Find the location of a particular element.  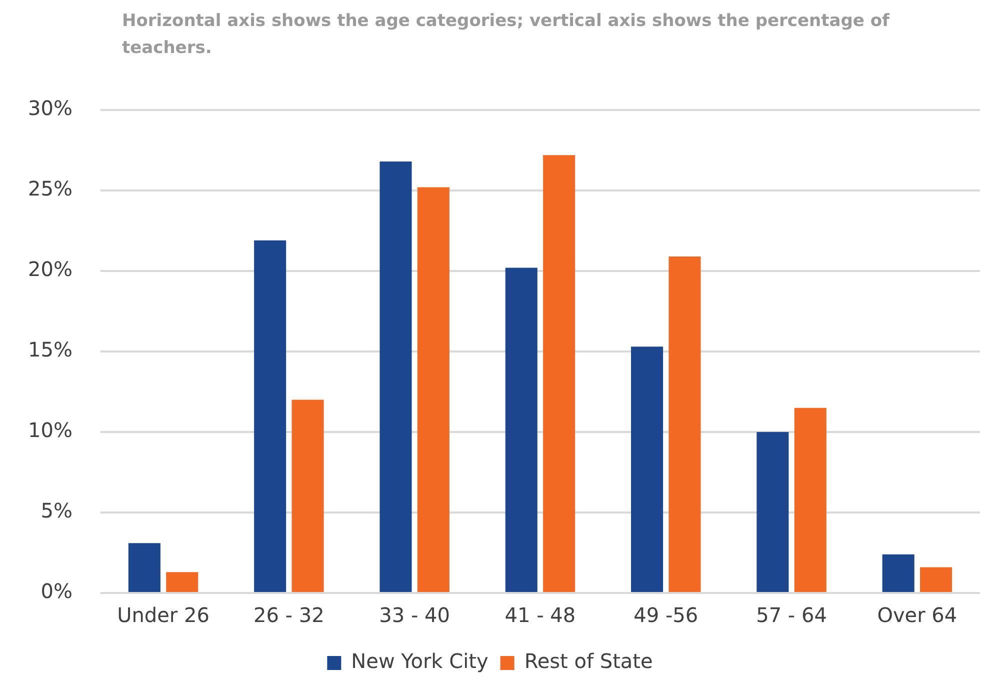

y-tick-label: 10% is located at coordinates (50, 430).